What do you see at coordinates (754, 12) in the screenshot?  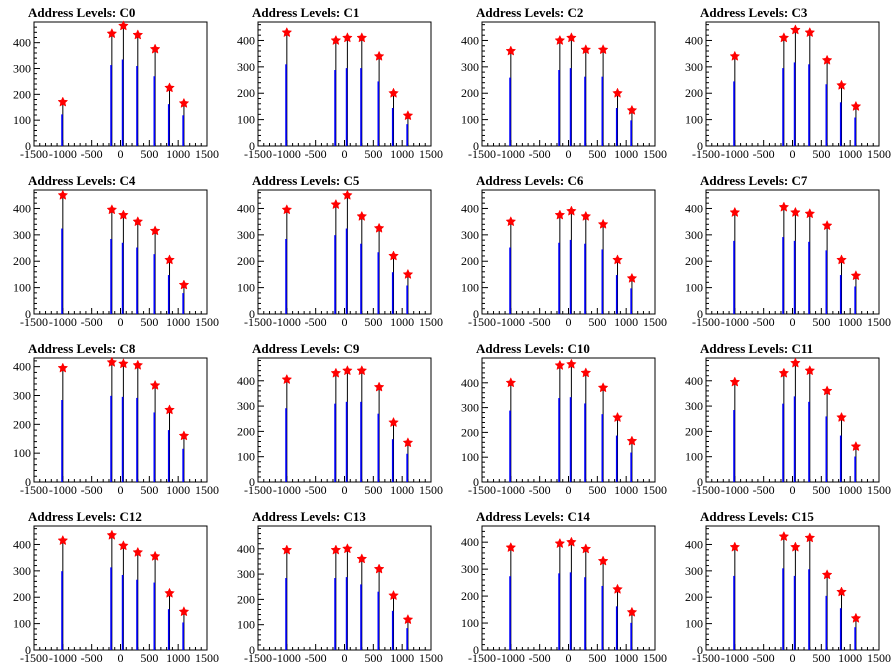 I see `panel-title: Address Levels: C3` at bounding box center [754, 12].